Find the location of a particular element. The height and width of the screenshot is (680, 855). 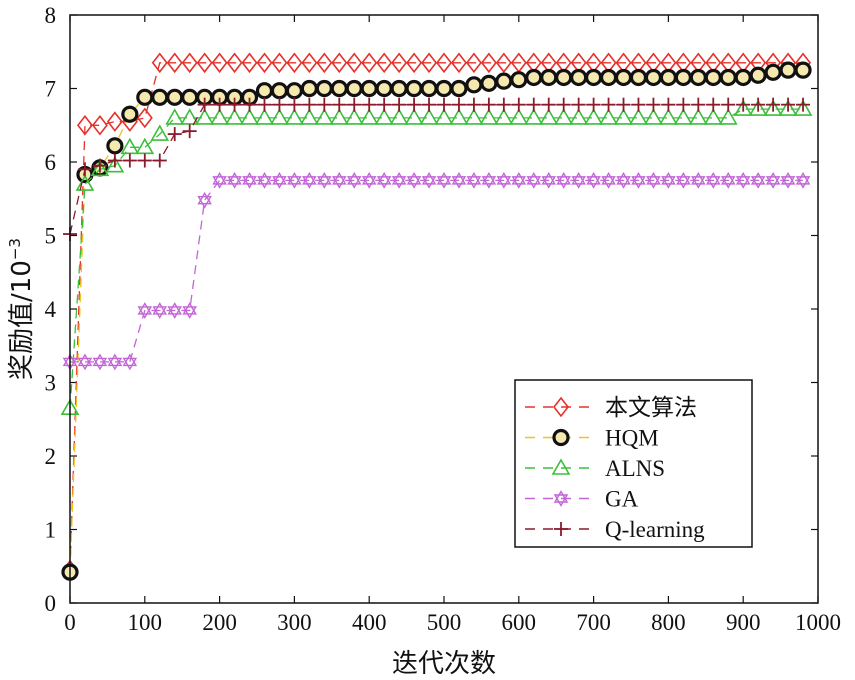

x-tick-label: 500 is located at coordinates (444, 622).